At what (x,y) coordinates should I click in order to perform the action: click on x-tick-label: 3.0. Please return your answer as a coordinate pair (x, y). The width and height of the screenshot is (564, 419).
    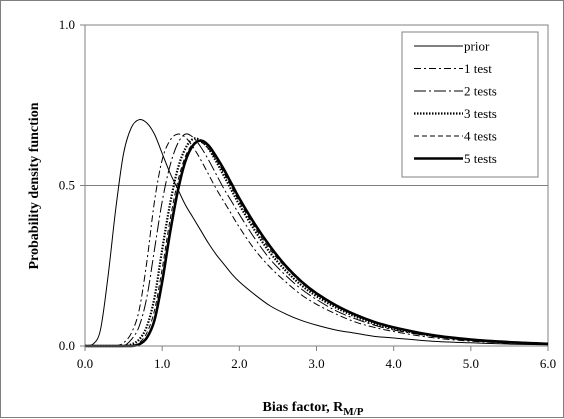
    Looking at the image, I should click on (316, 363).